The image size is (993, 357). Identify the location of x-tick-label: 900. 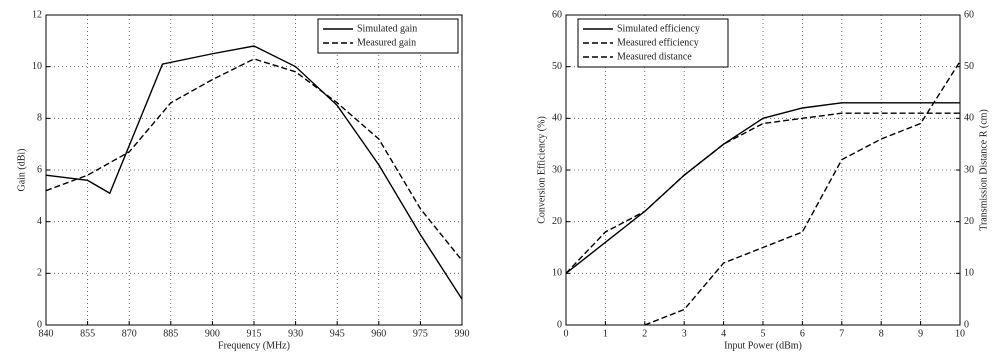
(212, 333).